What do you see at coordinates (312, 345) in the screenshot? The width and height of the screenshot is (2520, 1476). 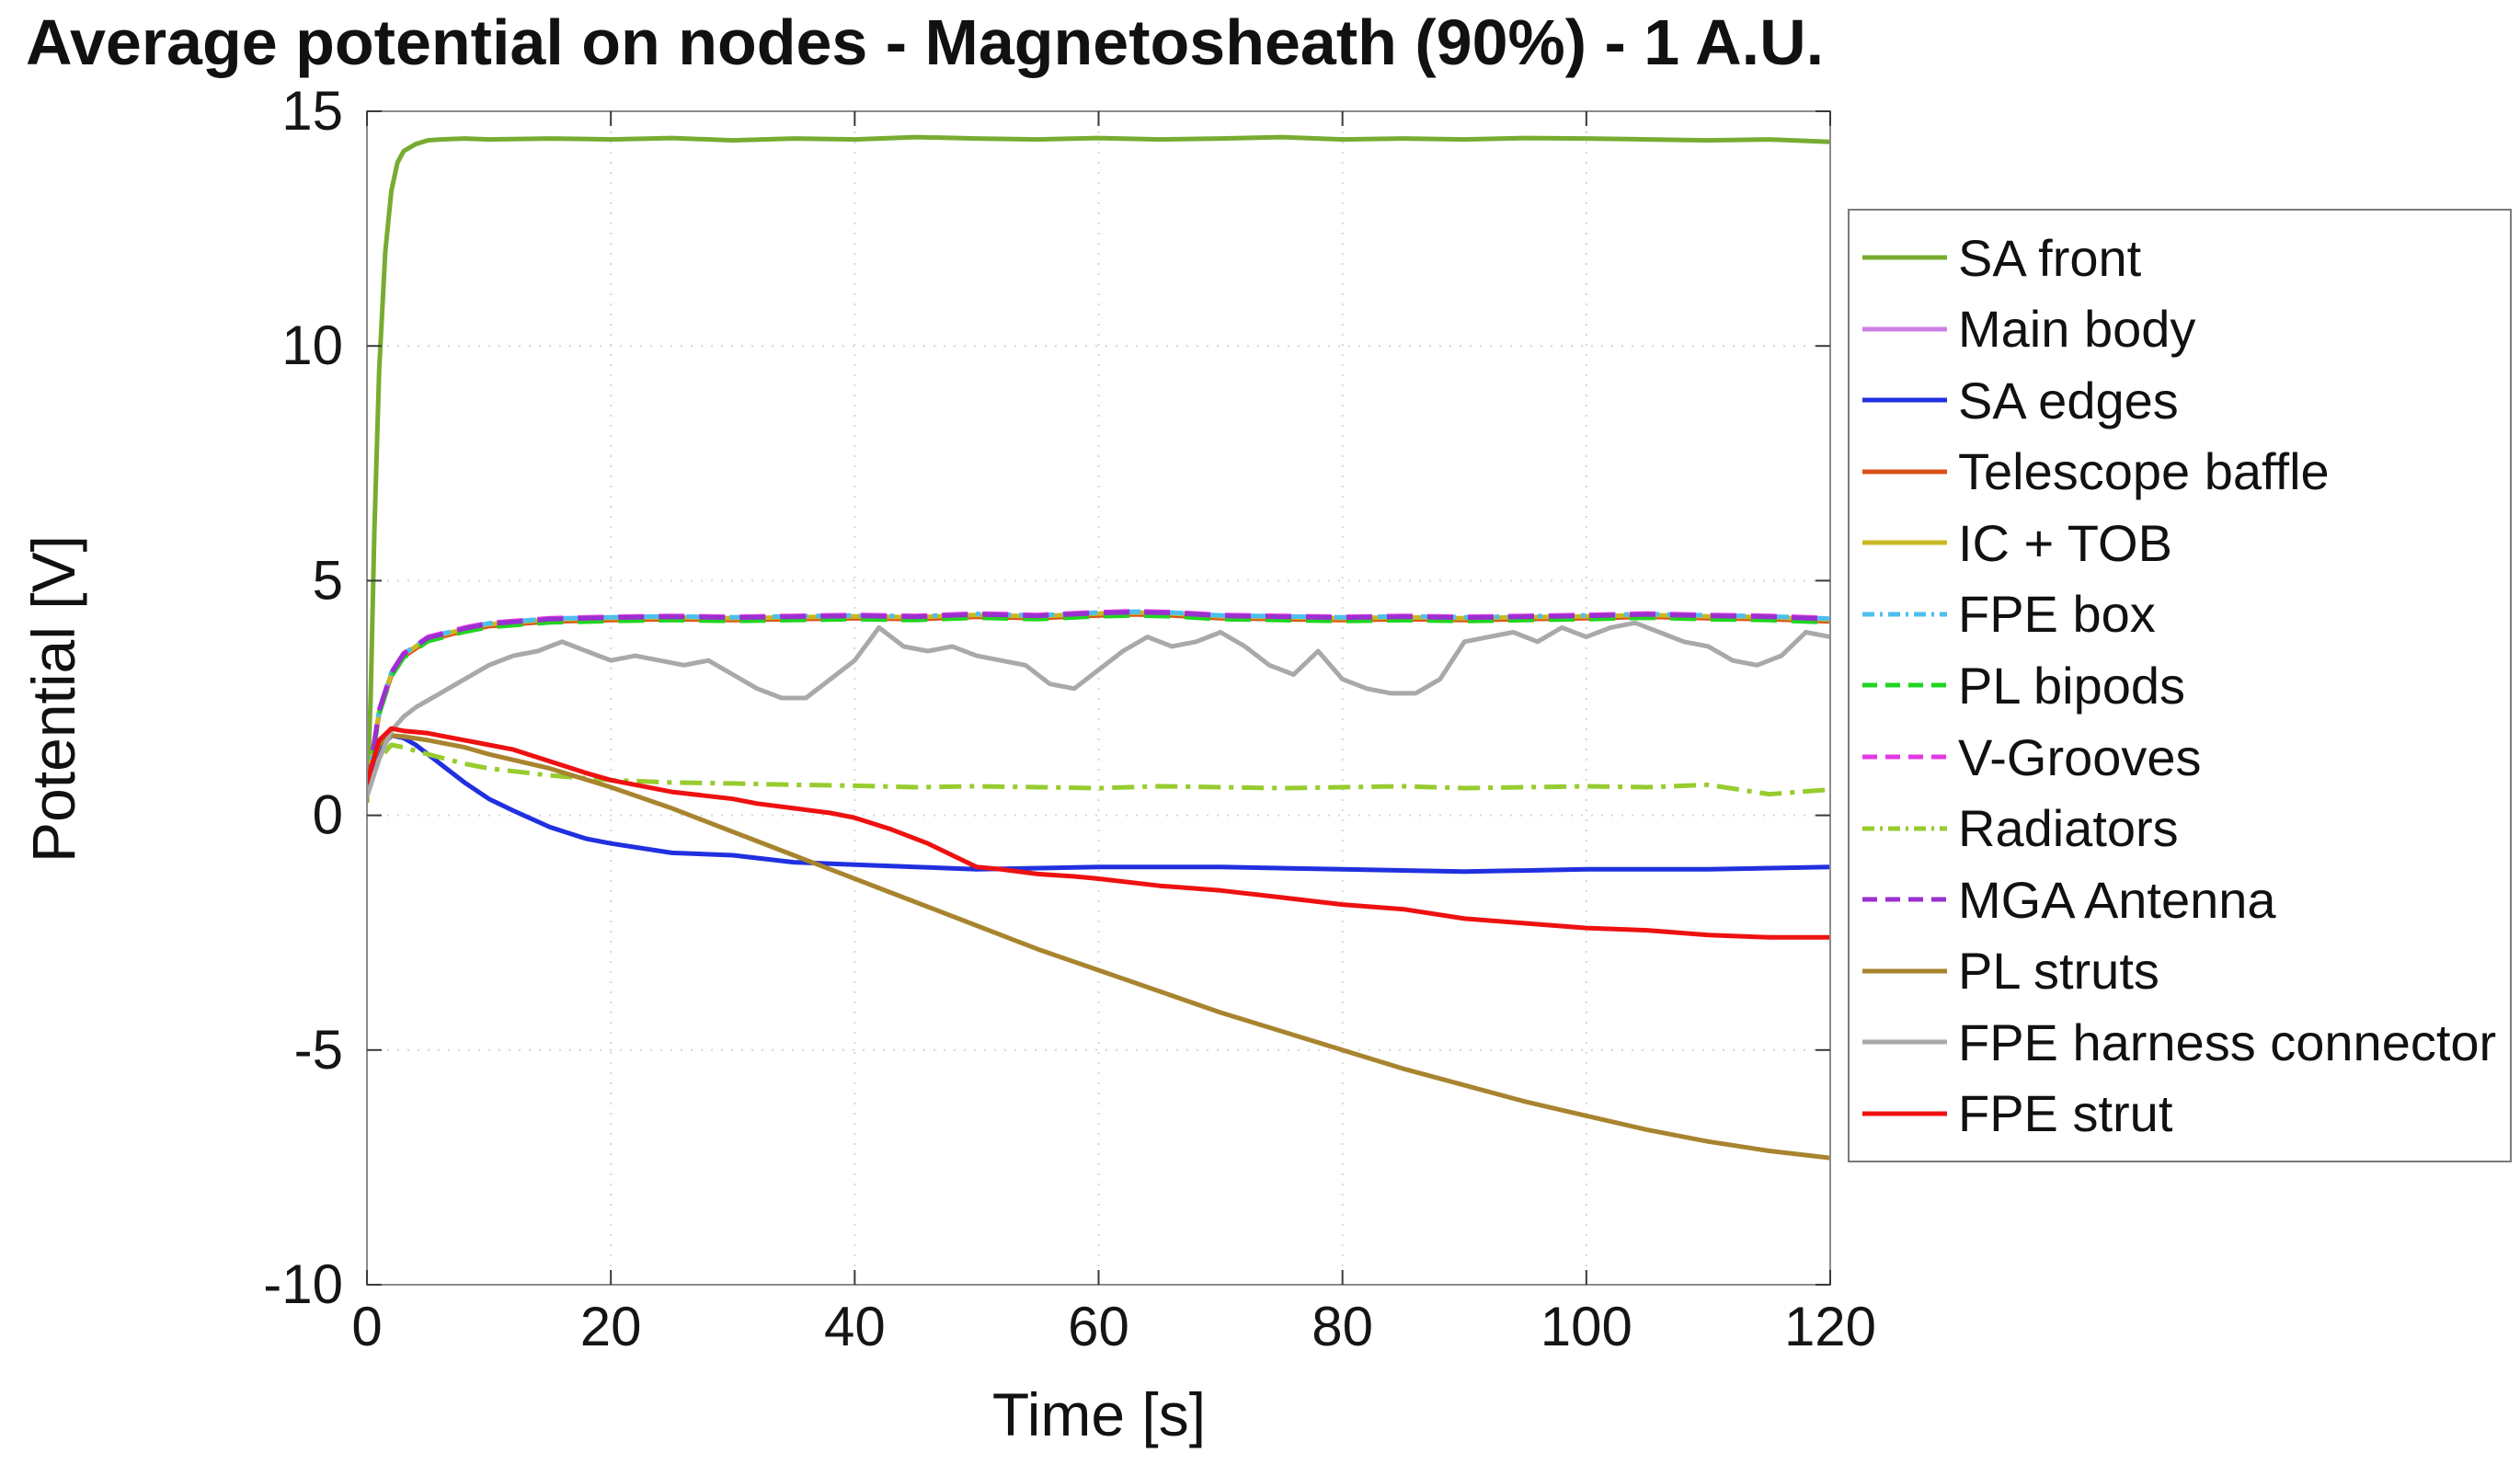 I see `y-tick-label: 10` at bounding box center [312, 345].